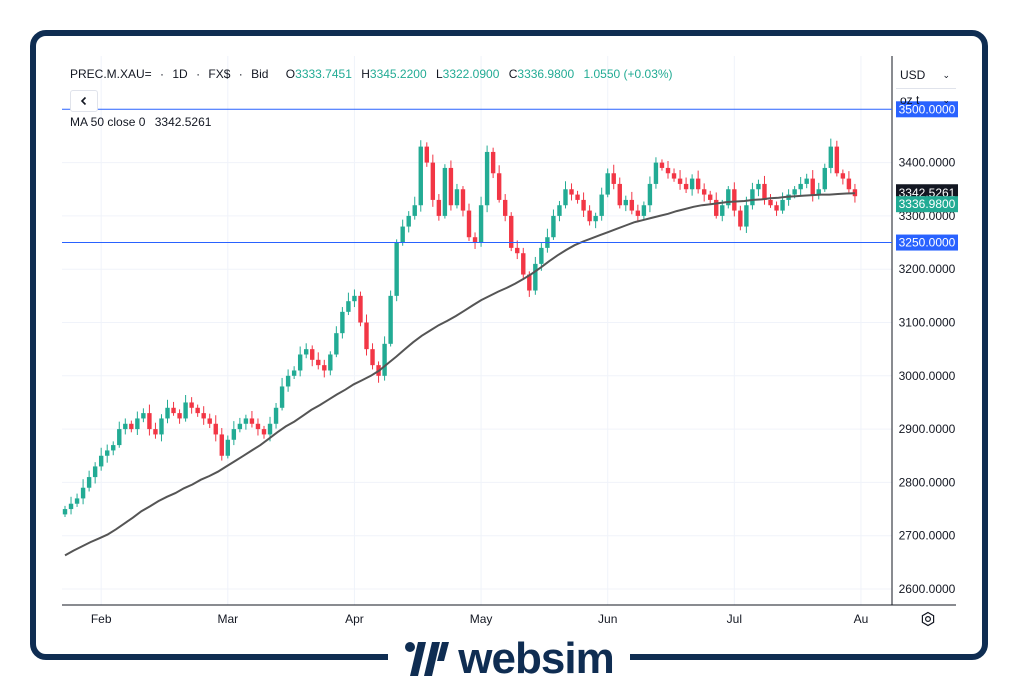  I want to click on collapse-legend-button, so click(84, 101).